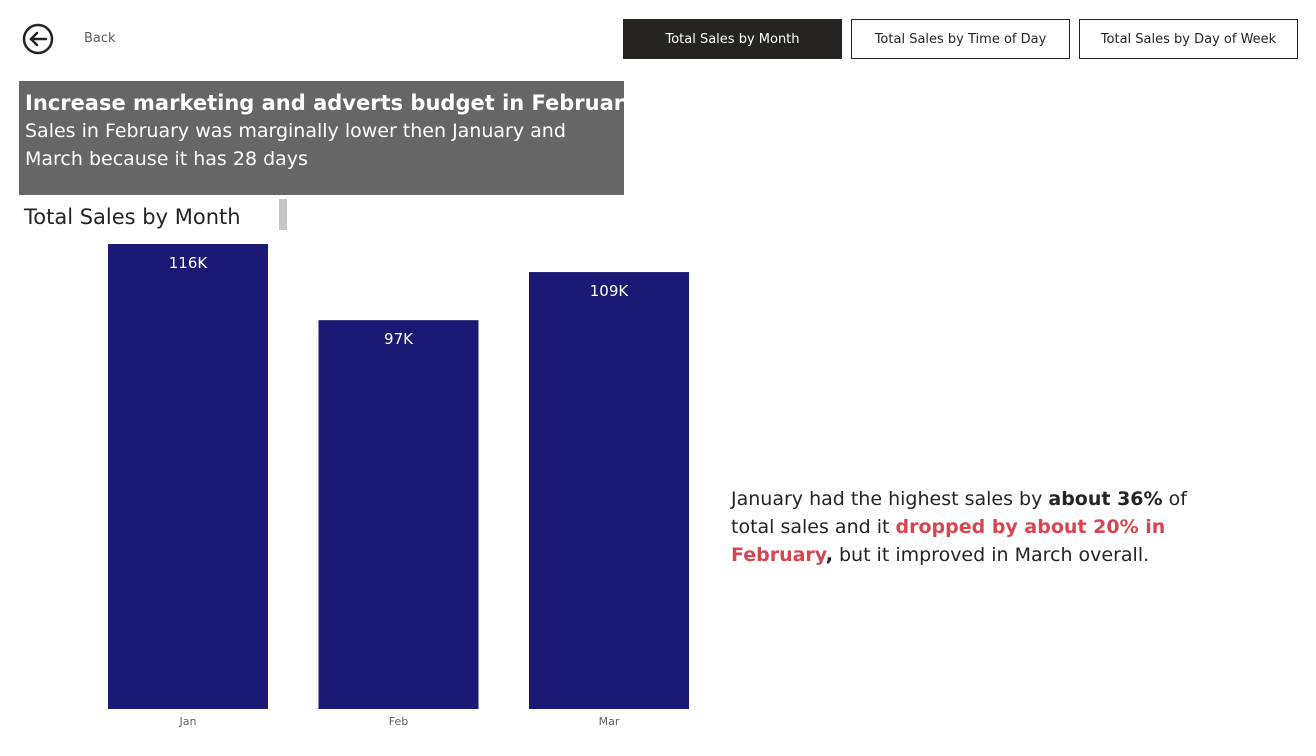 The width and height of the screenshot is (1316, 756). Describe the element at coordinates (398, 721) in the screenshot. I see `x-tick-label-feb: Feb` at that location.